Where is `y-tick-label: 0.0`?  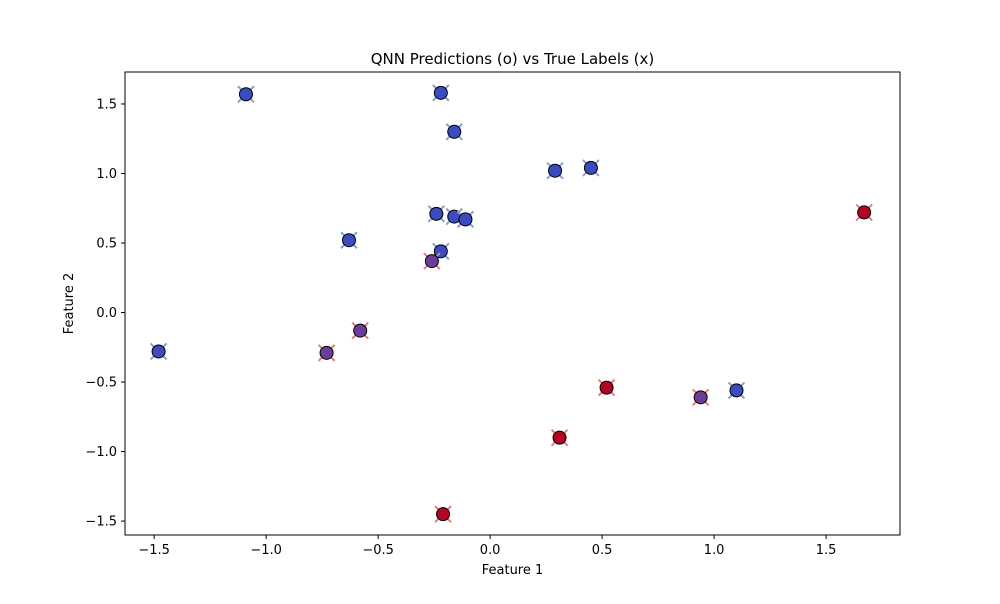 y-tick-label: 0.0 is located at coordinates (106, 313).